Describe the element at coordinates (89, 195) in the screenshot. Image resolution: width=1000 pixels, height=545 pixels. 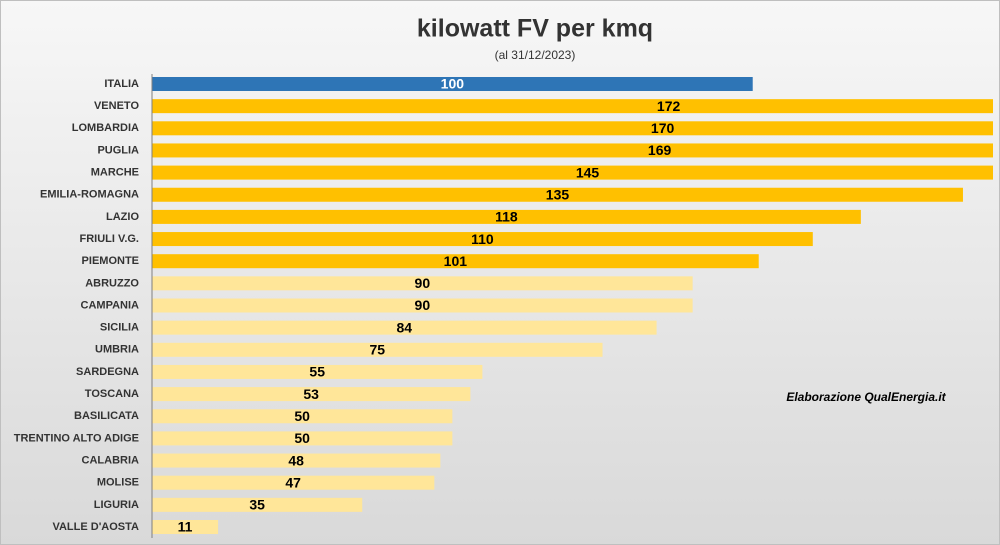
I see `y-tick-label: EMILIA-ROMAGNA` at that location.